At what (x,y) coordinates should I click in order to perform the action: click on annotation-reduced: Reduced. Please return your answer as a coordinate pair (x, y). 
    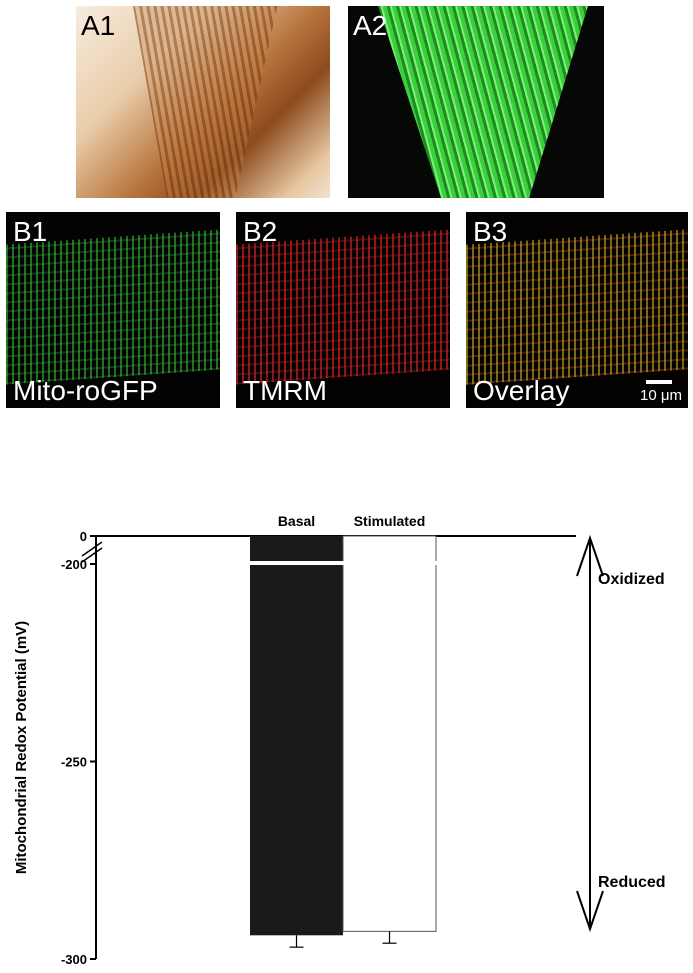
    Looking at the image, I should click on (632, 882).